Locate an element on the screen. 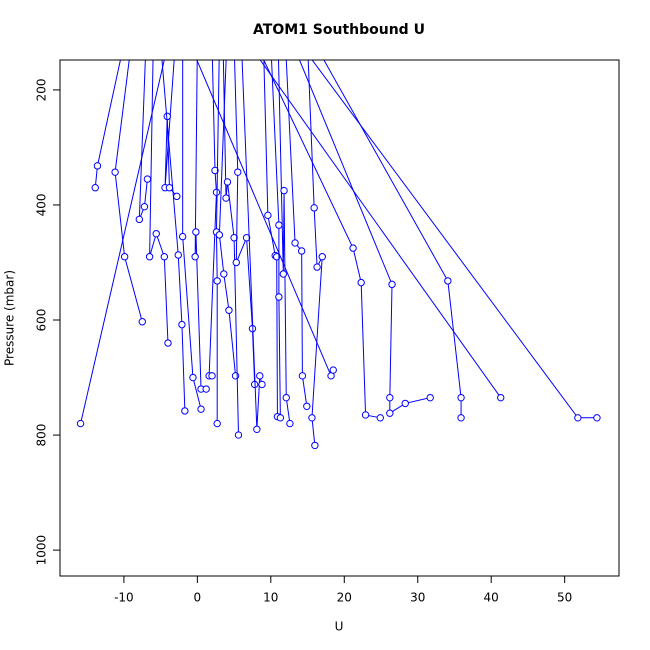  y-tick-label: 600 is located at coordinates (42, 320).